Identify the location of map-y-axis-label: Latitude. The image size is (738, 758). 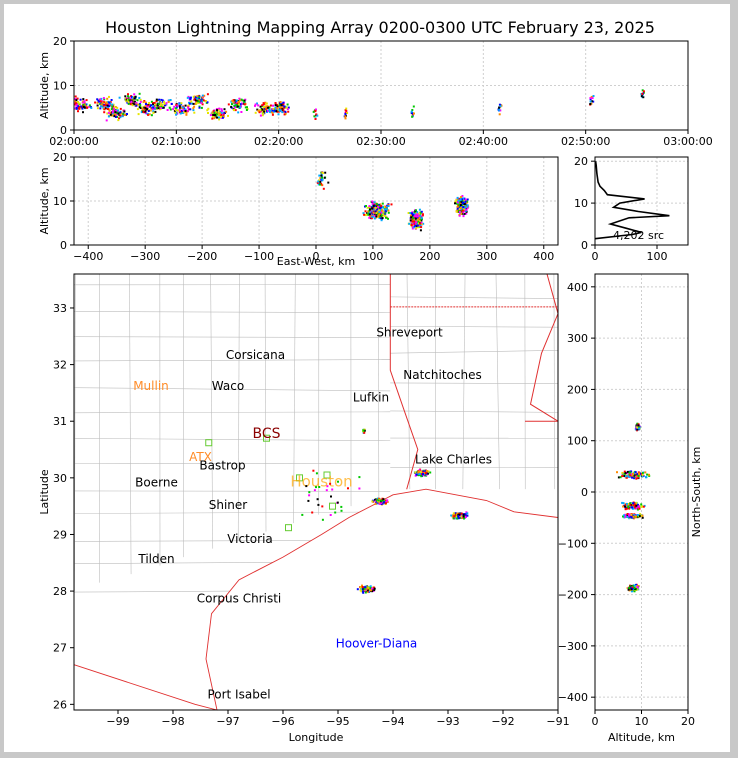
(44, 492).